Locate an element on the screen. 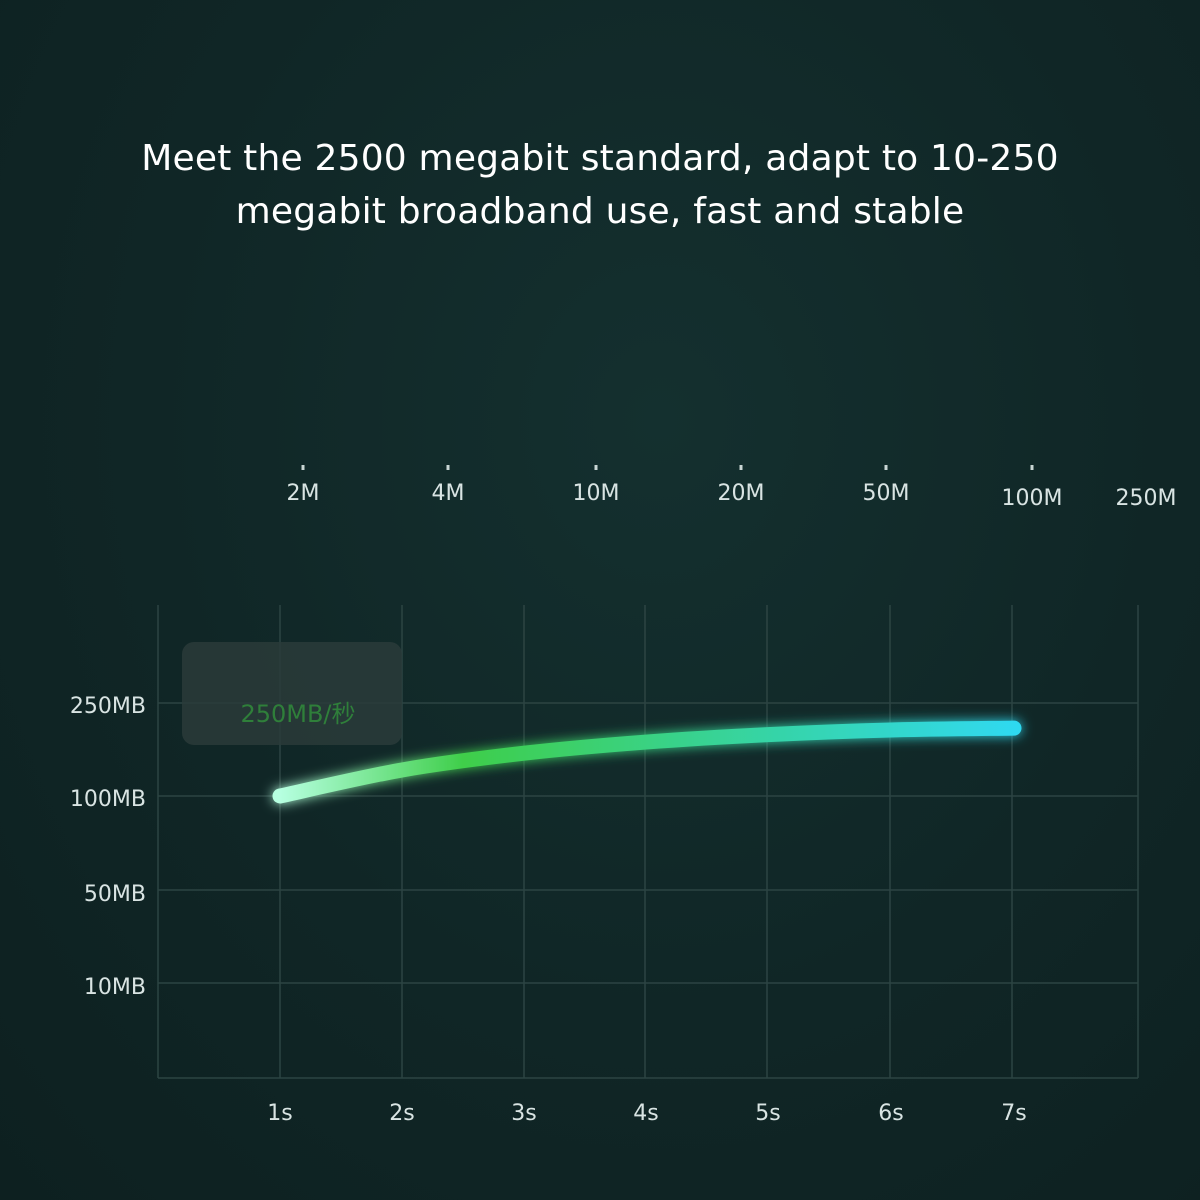 This screenshot has height=1200, width=1200. y-tick-label: 10MB is located at coordinates (115, 987).